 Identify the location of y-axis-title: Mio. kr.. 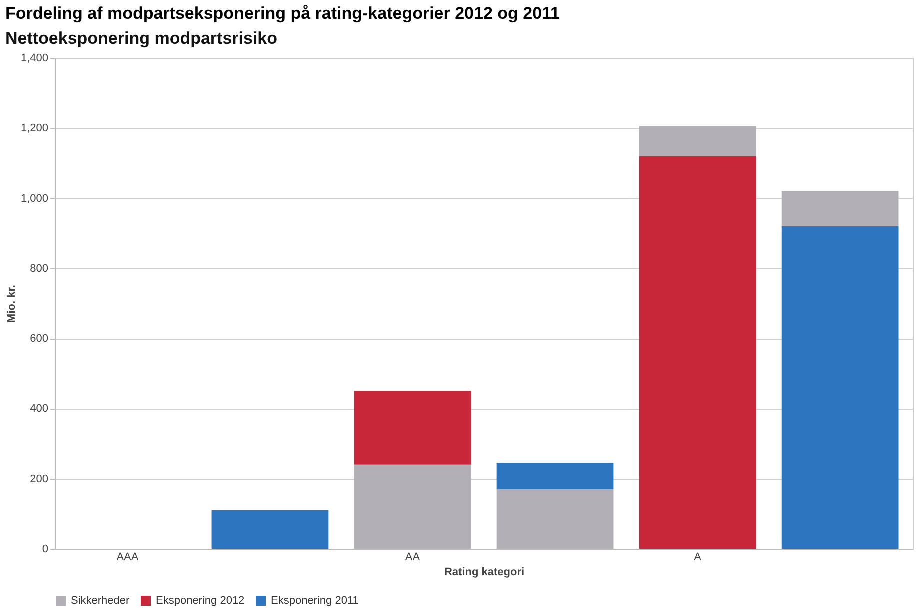
(12, 304).